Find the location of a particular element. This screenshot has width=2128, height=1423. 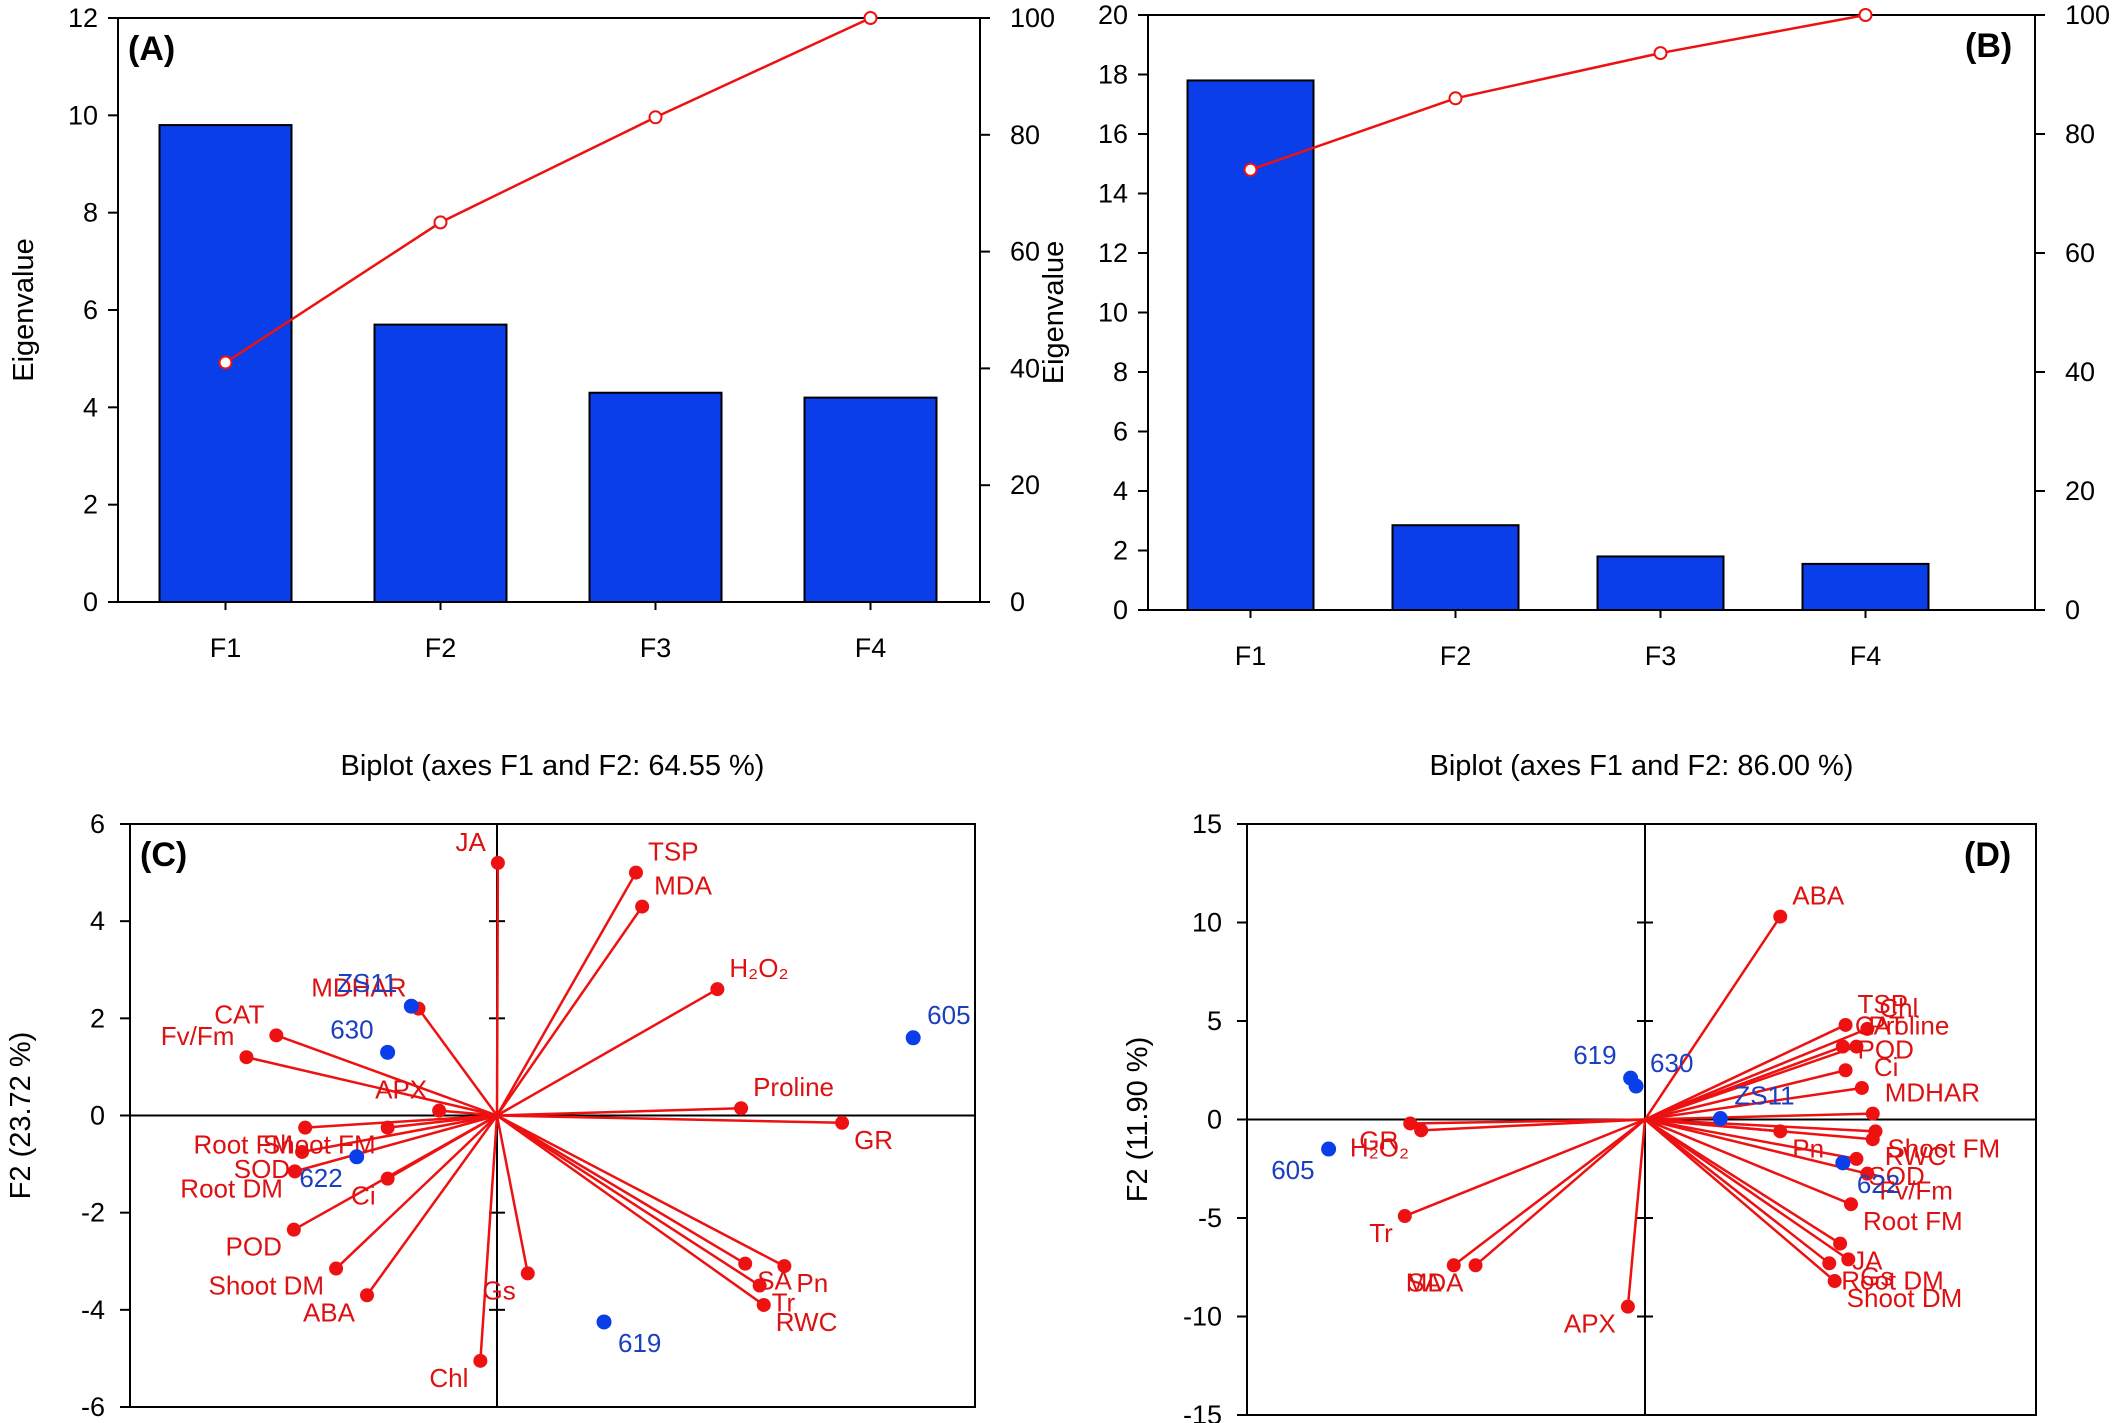

variable-gs-vector is located at coordinates (512, 1194).